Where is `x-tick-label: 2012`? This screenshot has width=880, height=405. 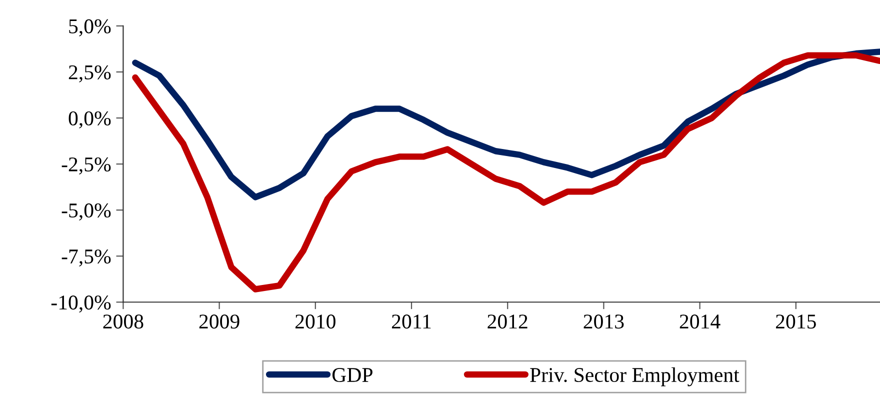
x-tick-label: 2012 is located at coordinates (508, 321).